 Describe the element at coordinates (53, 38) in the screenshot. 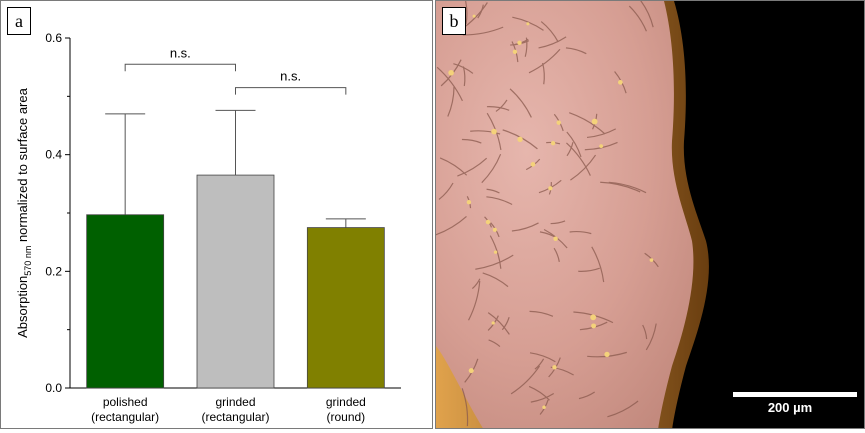

I see `y-tick-label: 0.6` at that location.